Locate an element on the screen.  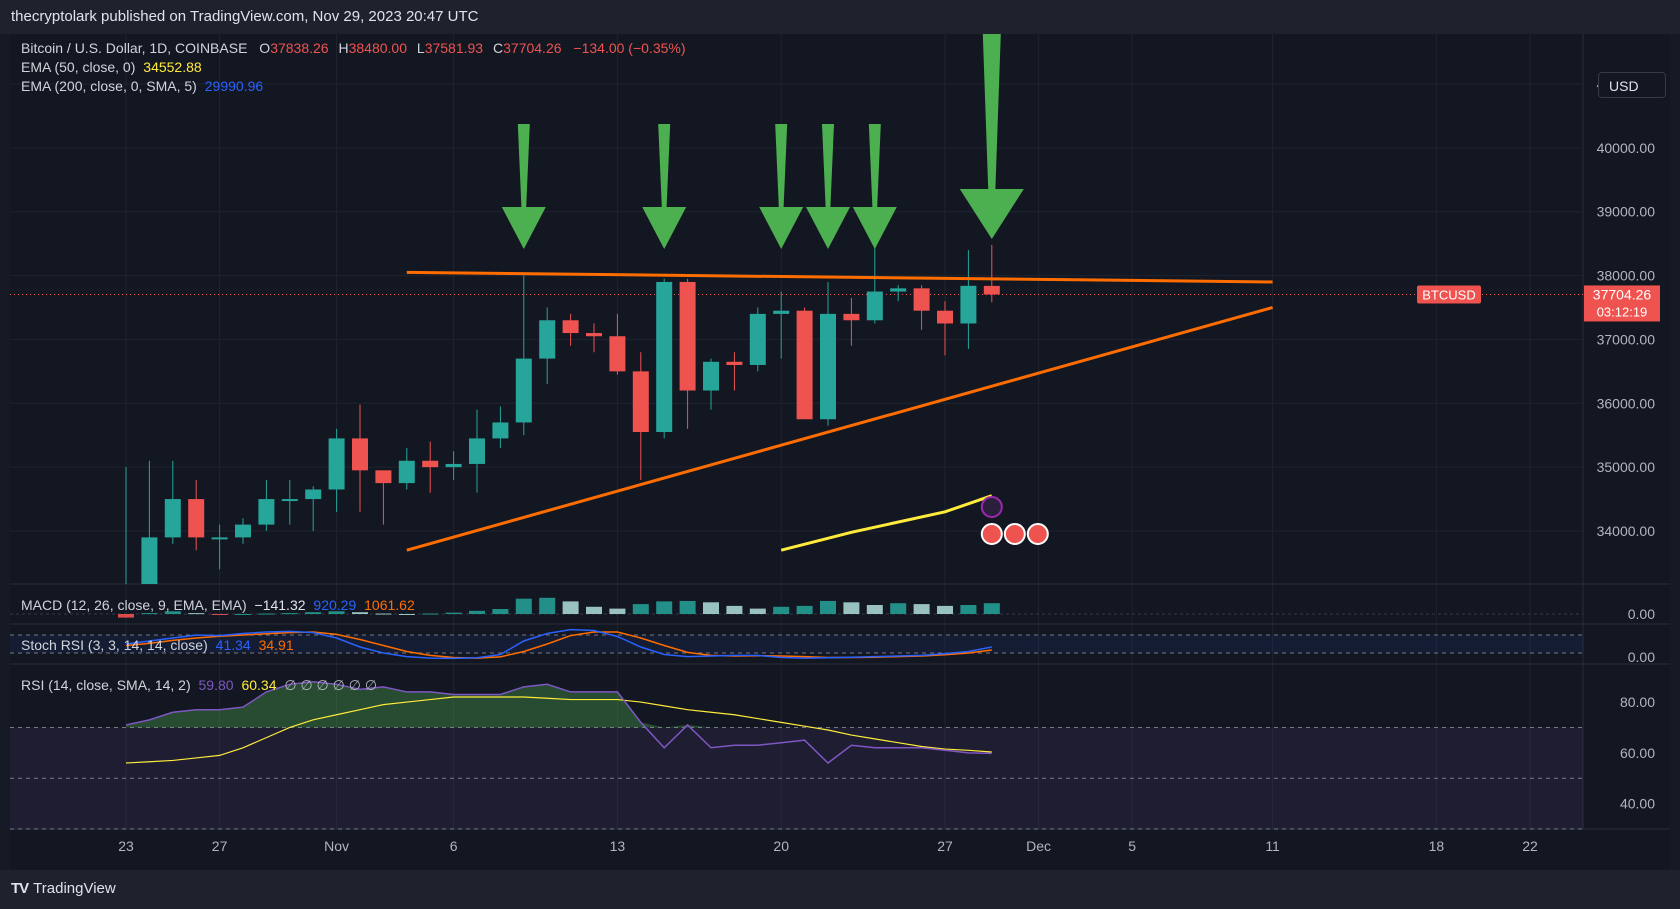
stoch-label: Stoch RSI (3, 3, 14, 14, close) is located at coordinates (114, 645).